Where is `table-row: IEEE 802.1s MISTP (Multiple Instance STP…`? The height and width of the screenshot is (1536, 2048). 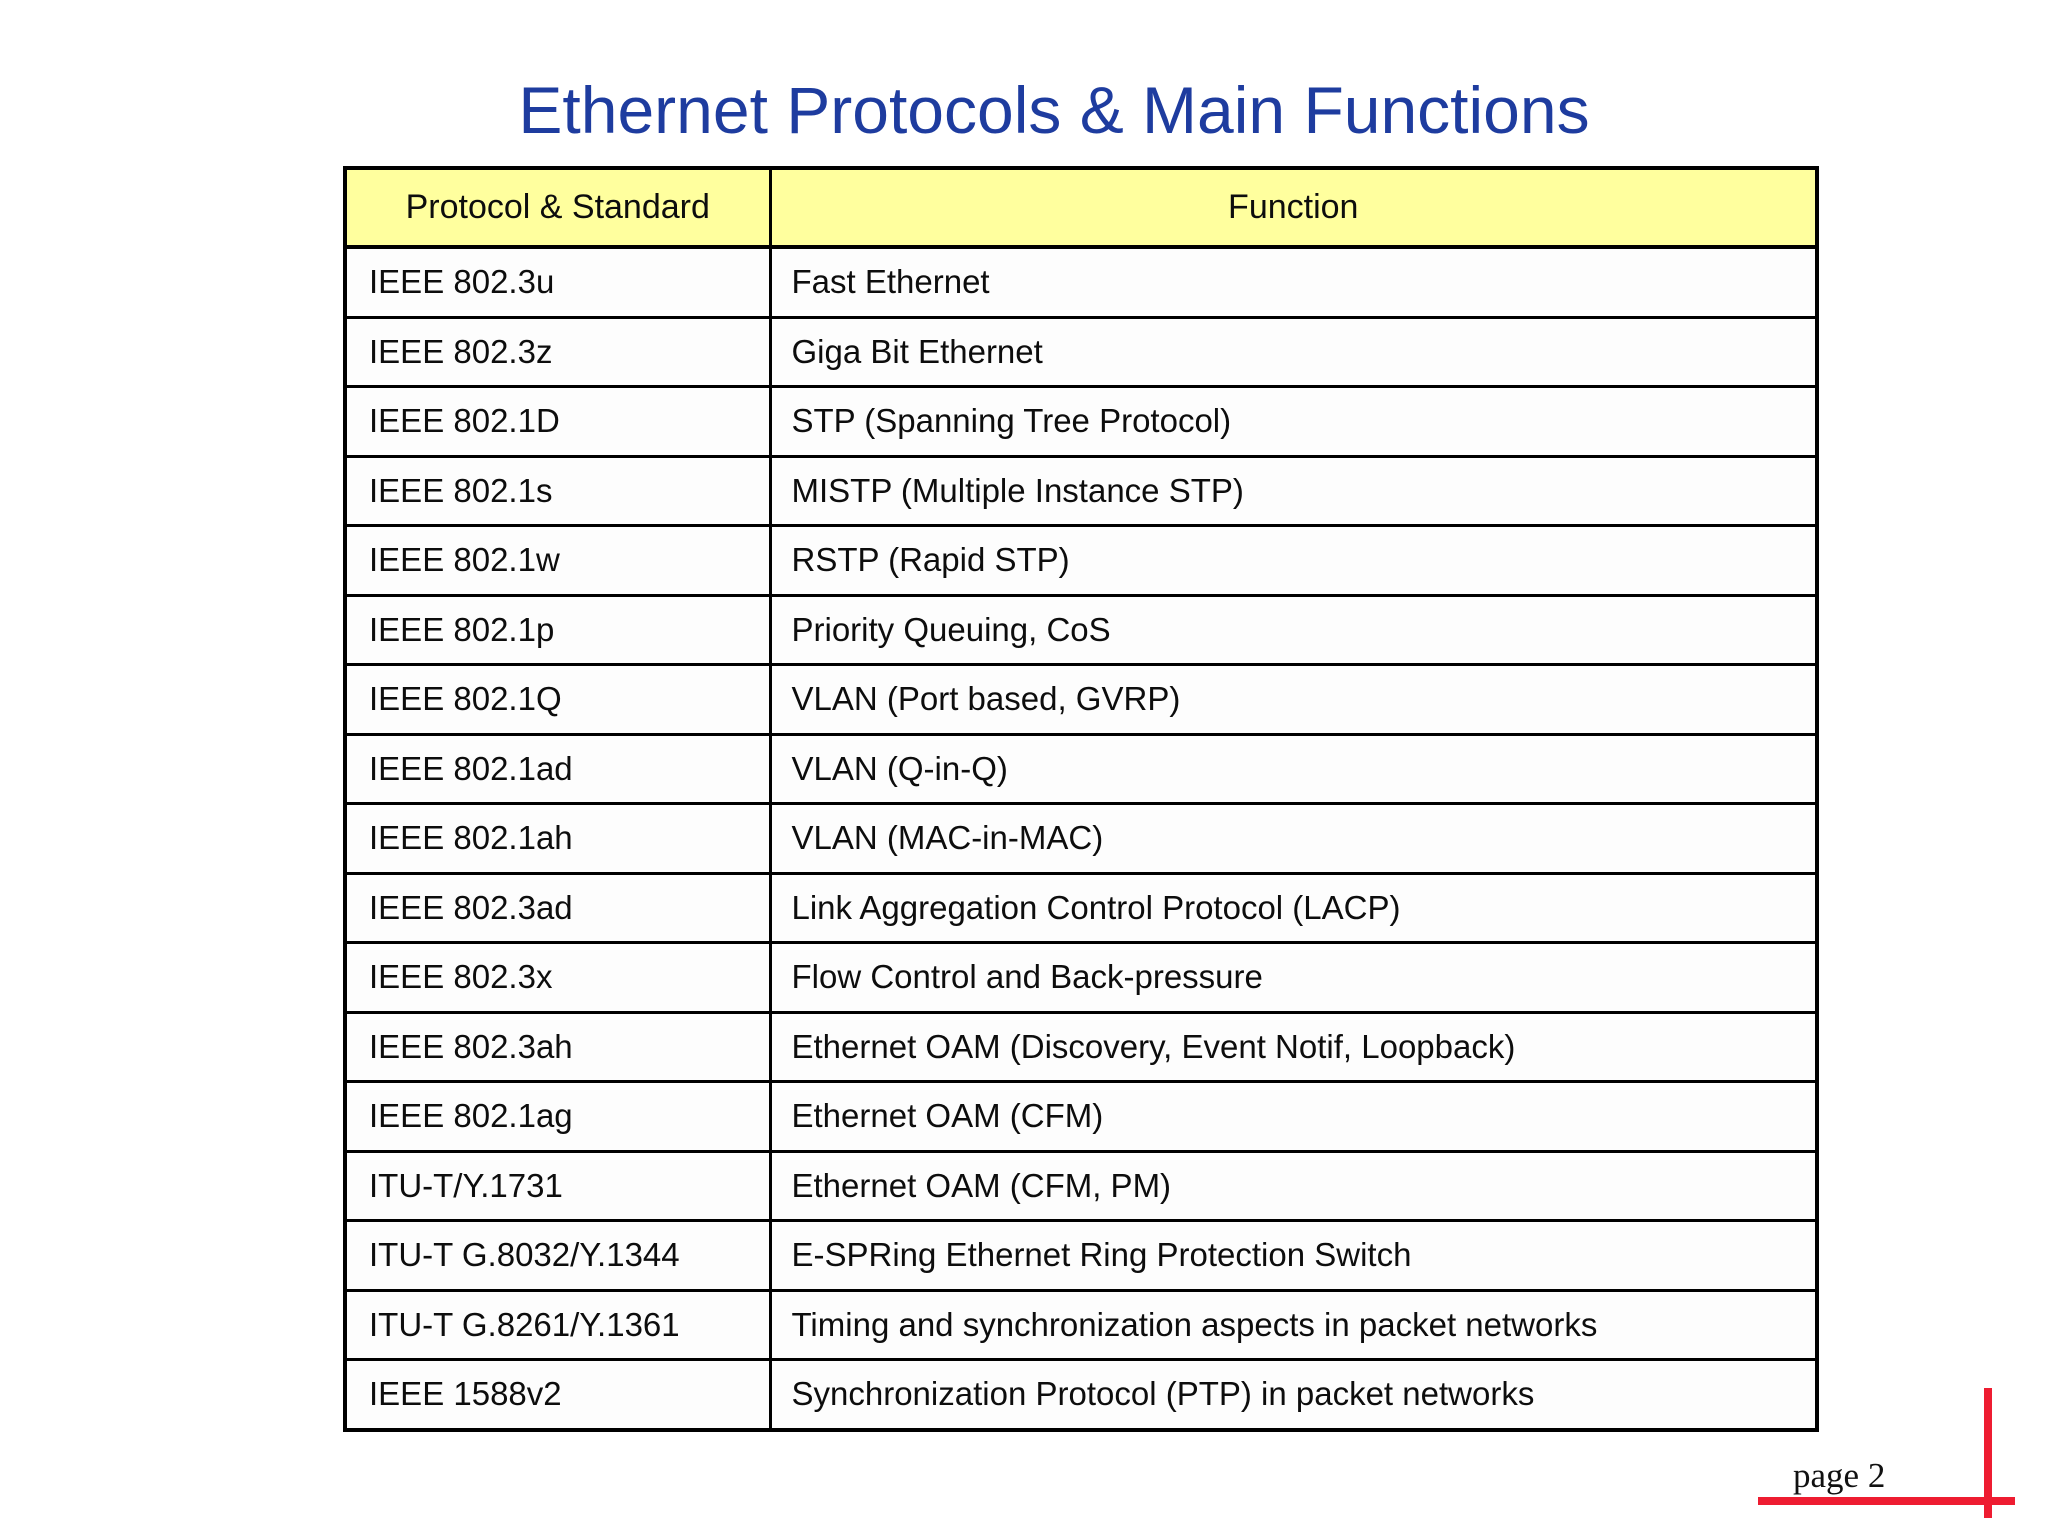
table-row: IEEE 802.1s MISTP (Multiple Instance STP… is located at coordinates (1081, 490).